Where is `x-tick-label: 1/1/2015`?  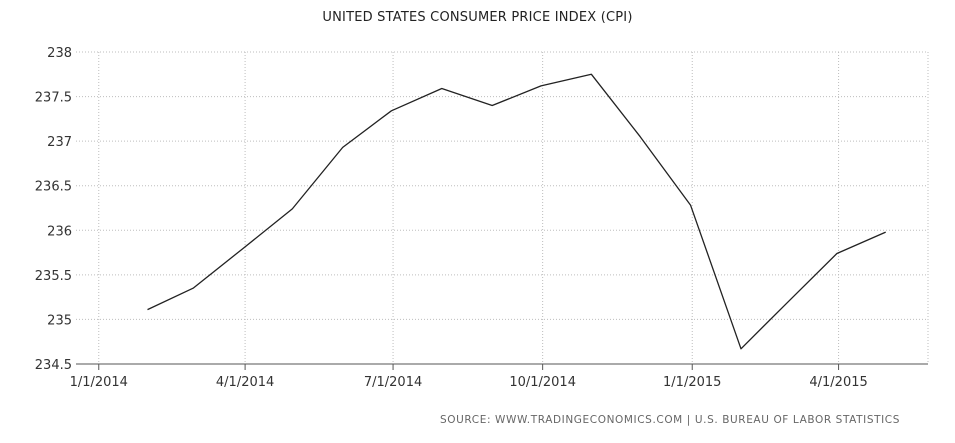
x-tick-label: 1/1/2015 is located at coordinates (692, 382).